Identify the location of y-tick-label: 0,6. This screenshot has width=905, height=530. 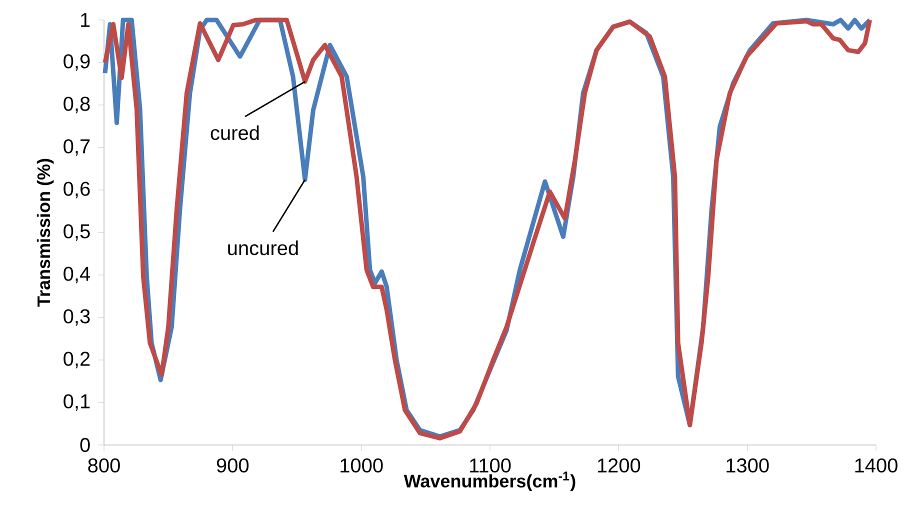
(77, 190).